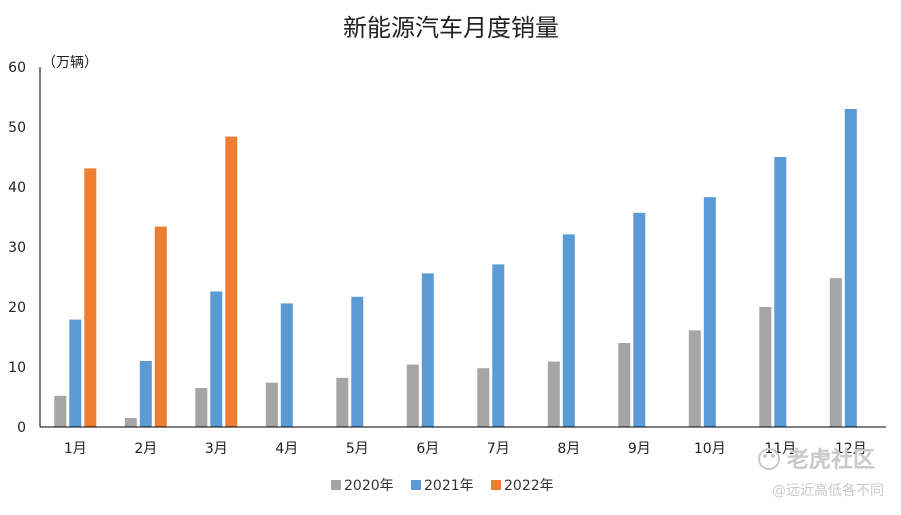 The width and height of the screenshot is (901, 515). Describe the element at coordinates (342, 402) in the screenshot. I see `bar-2020年-5月` at that location.